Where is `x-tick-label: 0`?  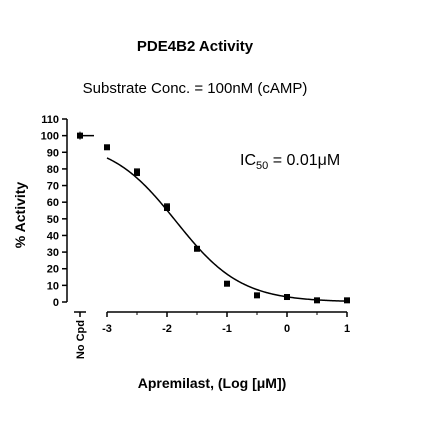 x-tick-label: 0 is located at coordinates (287, 329).